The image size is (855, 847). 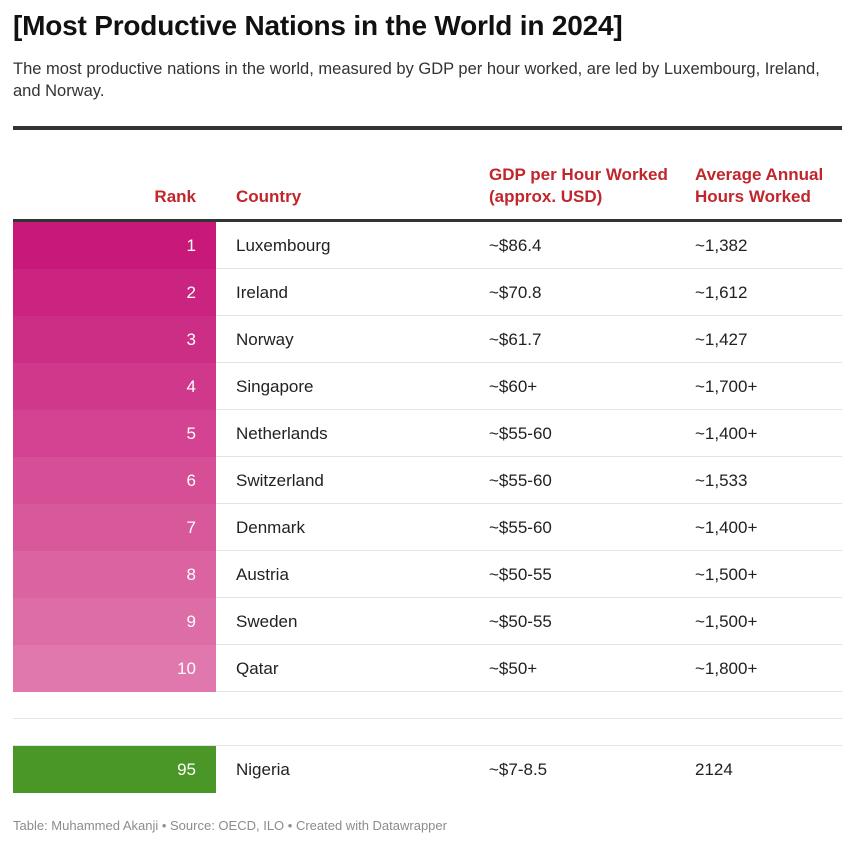 What do you see at coordinates (114, 527) in the screenshot?
I see `rank-cell: 7` at bounding box center [114, 527].